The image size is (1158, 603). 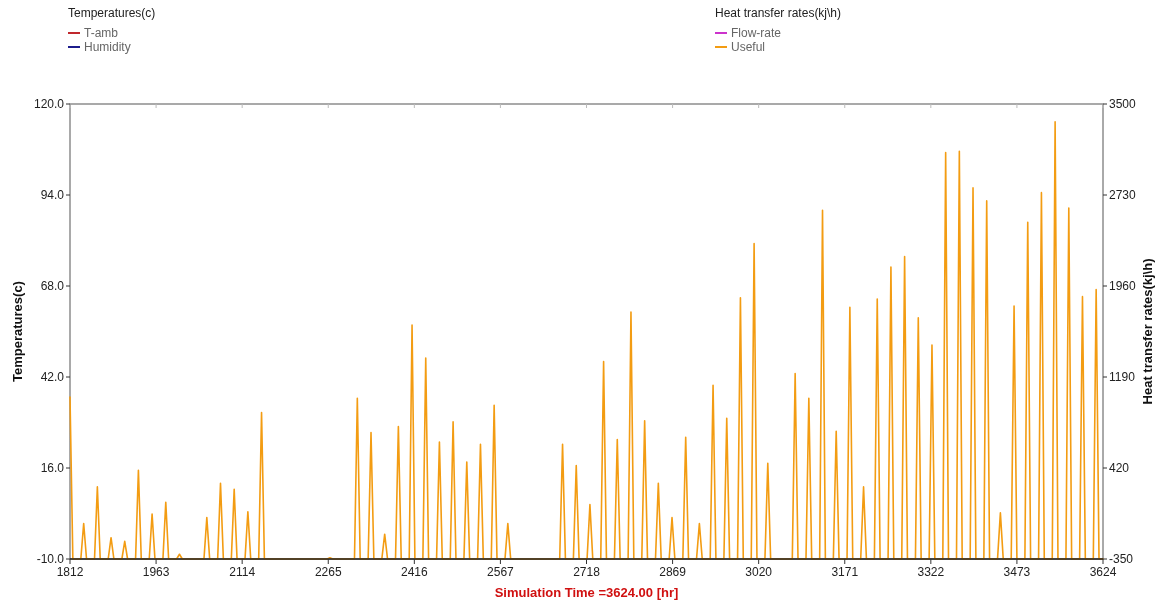 I want to click on y-tick-label: 16.0, so click(x=52, y=468).